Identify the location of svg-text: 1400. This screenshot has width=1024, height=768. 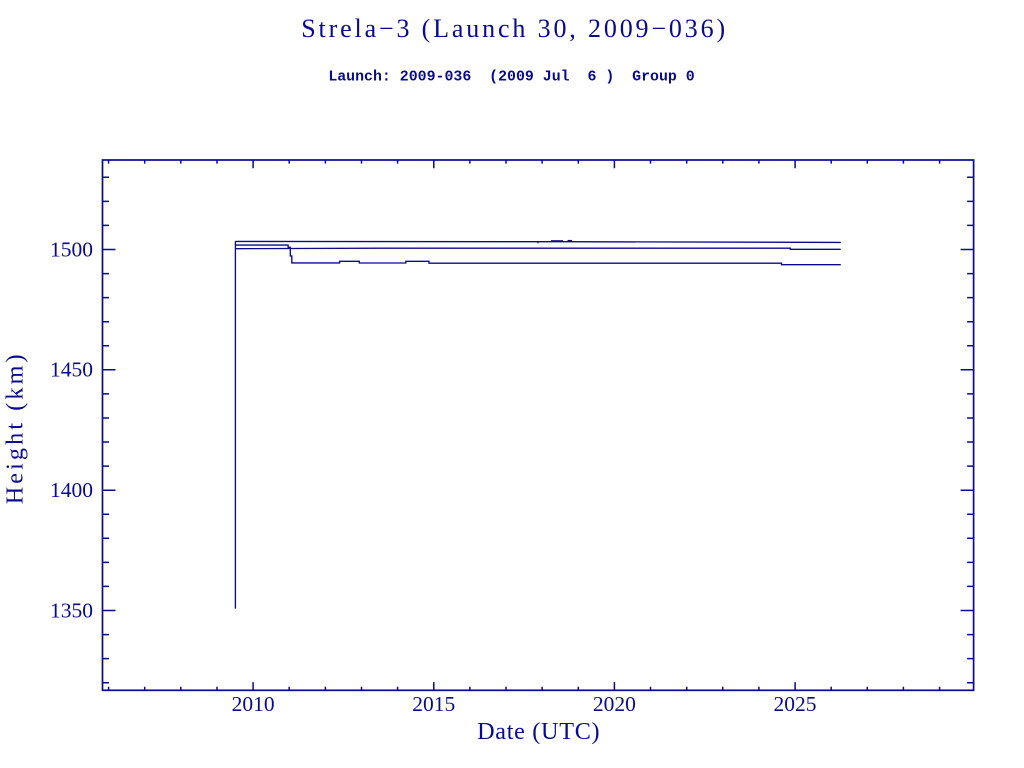
(71, 490).